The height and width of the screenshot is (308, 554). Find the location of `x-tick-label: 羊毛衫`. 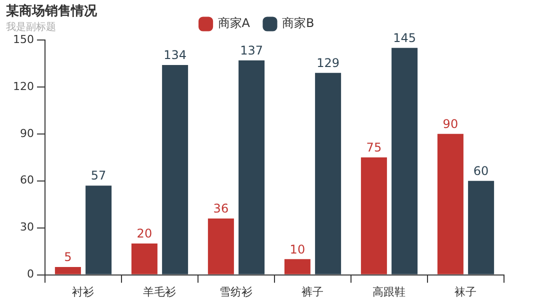

x-tick-label: 羊毛衫 is located at coordinates (159, 291).